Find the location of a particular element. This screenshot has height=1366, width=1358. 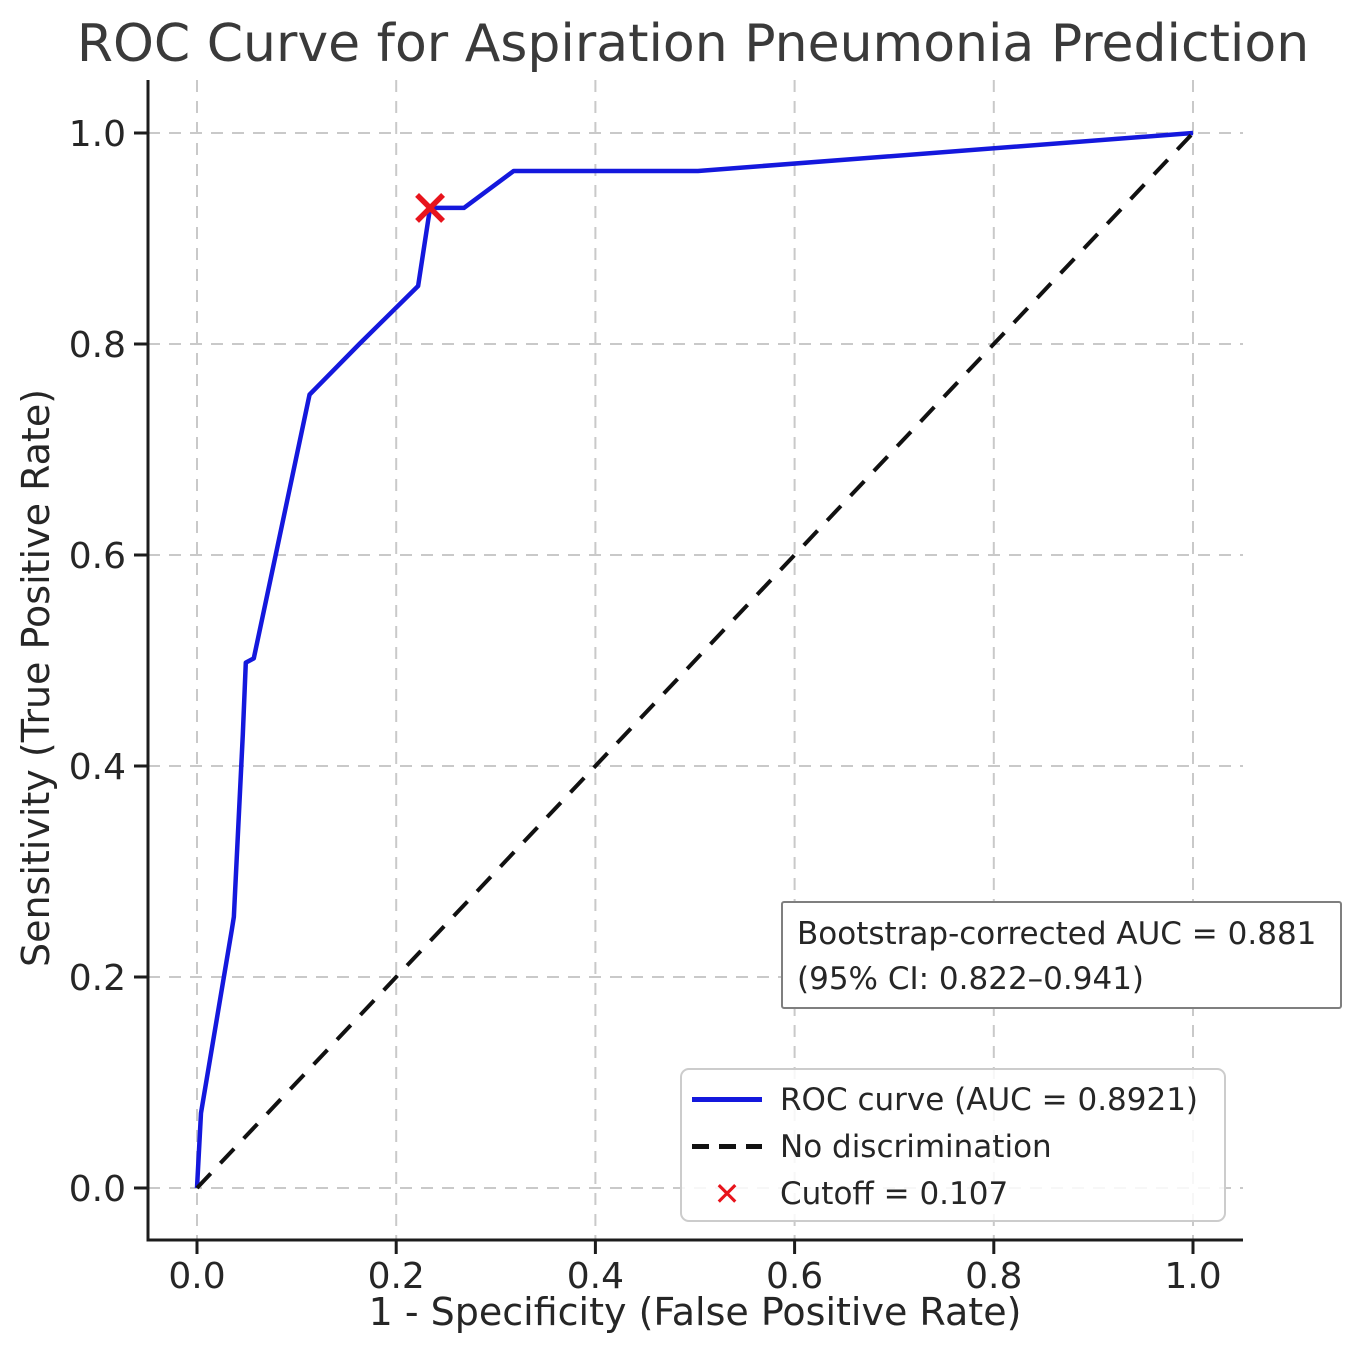

dashed-line-icon is located at coordinates (727, 1146).